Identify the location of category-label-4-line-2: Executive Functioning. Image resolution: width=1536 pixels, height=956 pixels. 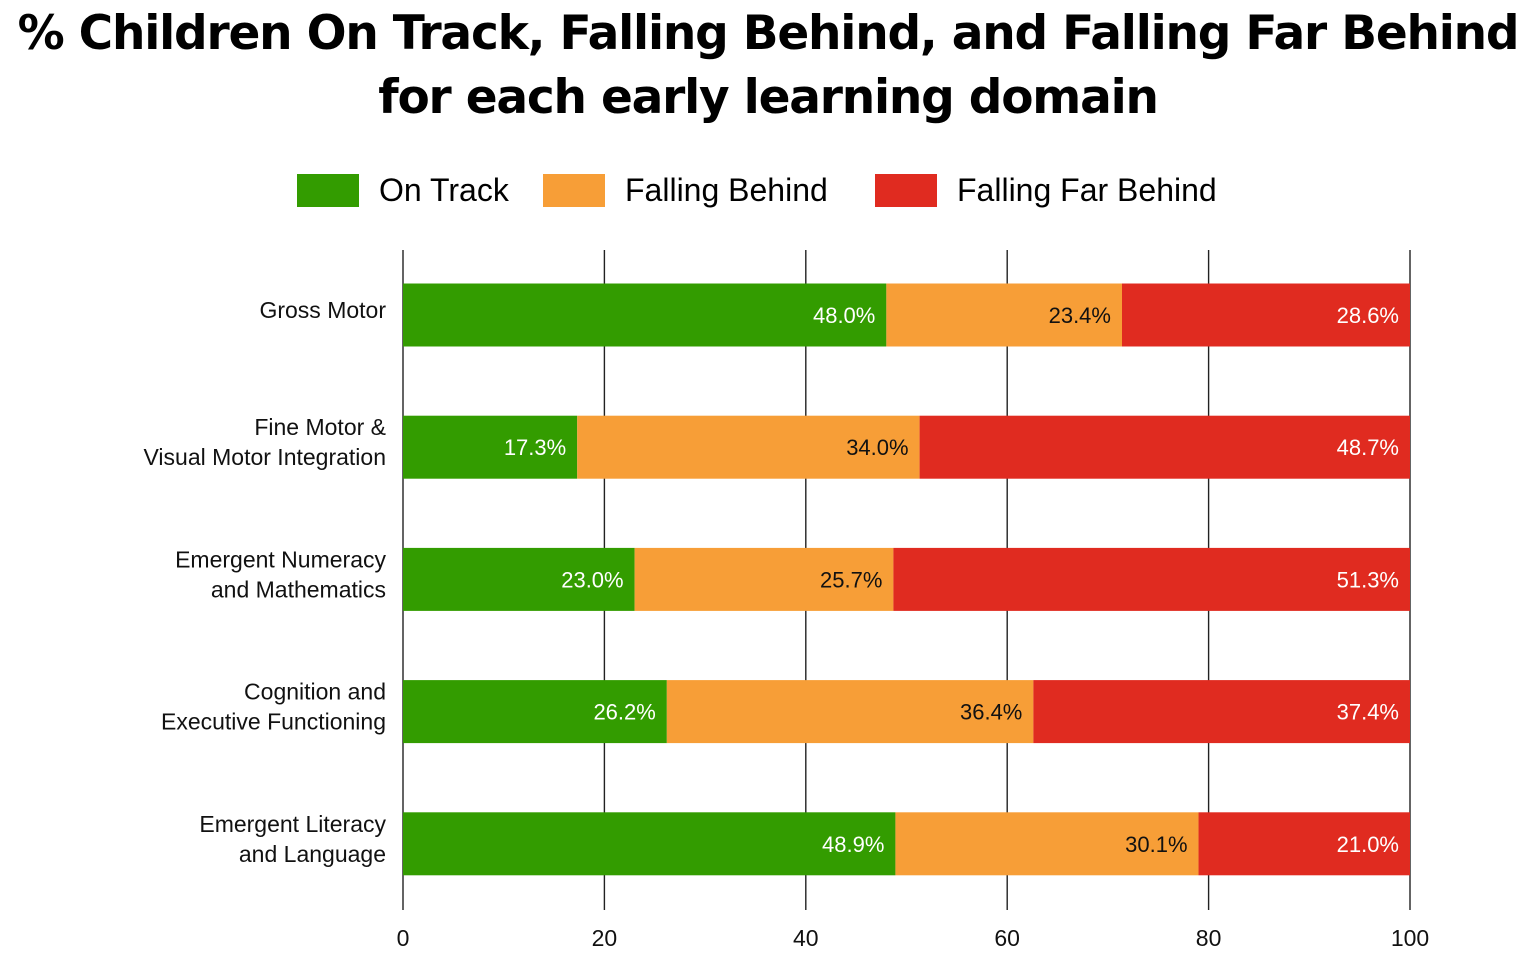
(273, 722).